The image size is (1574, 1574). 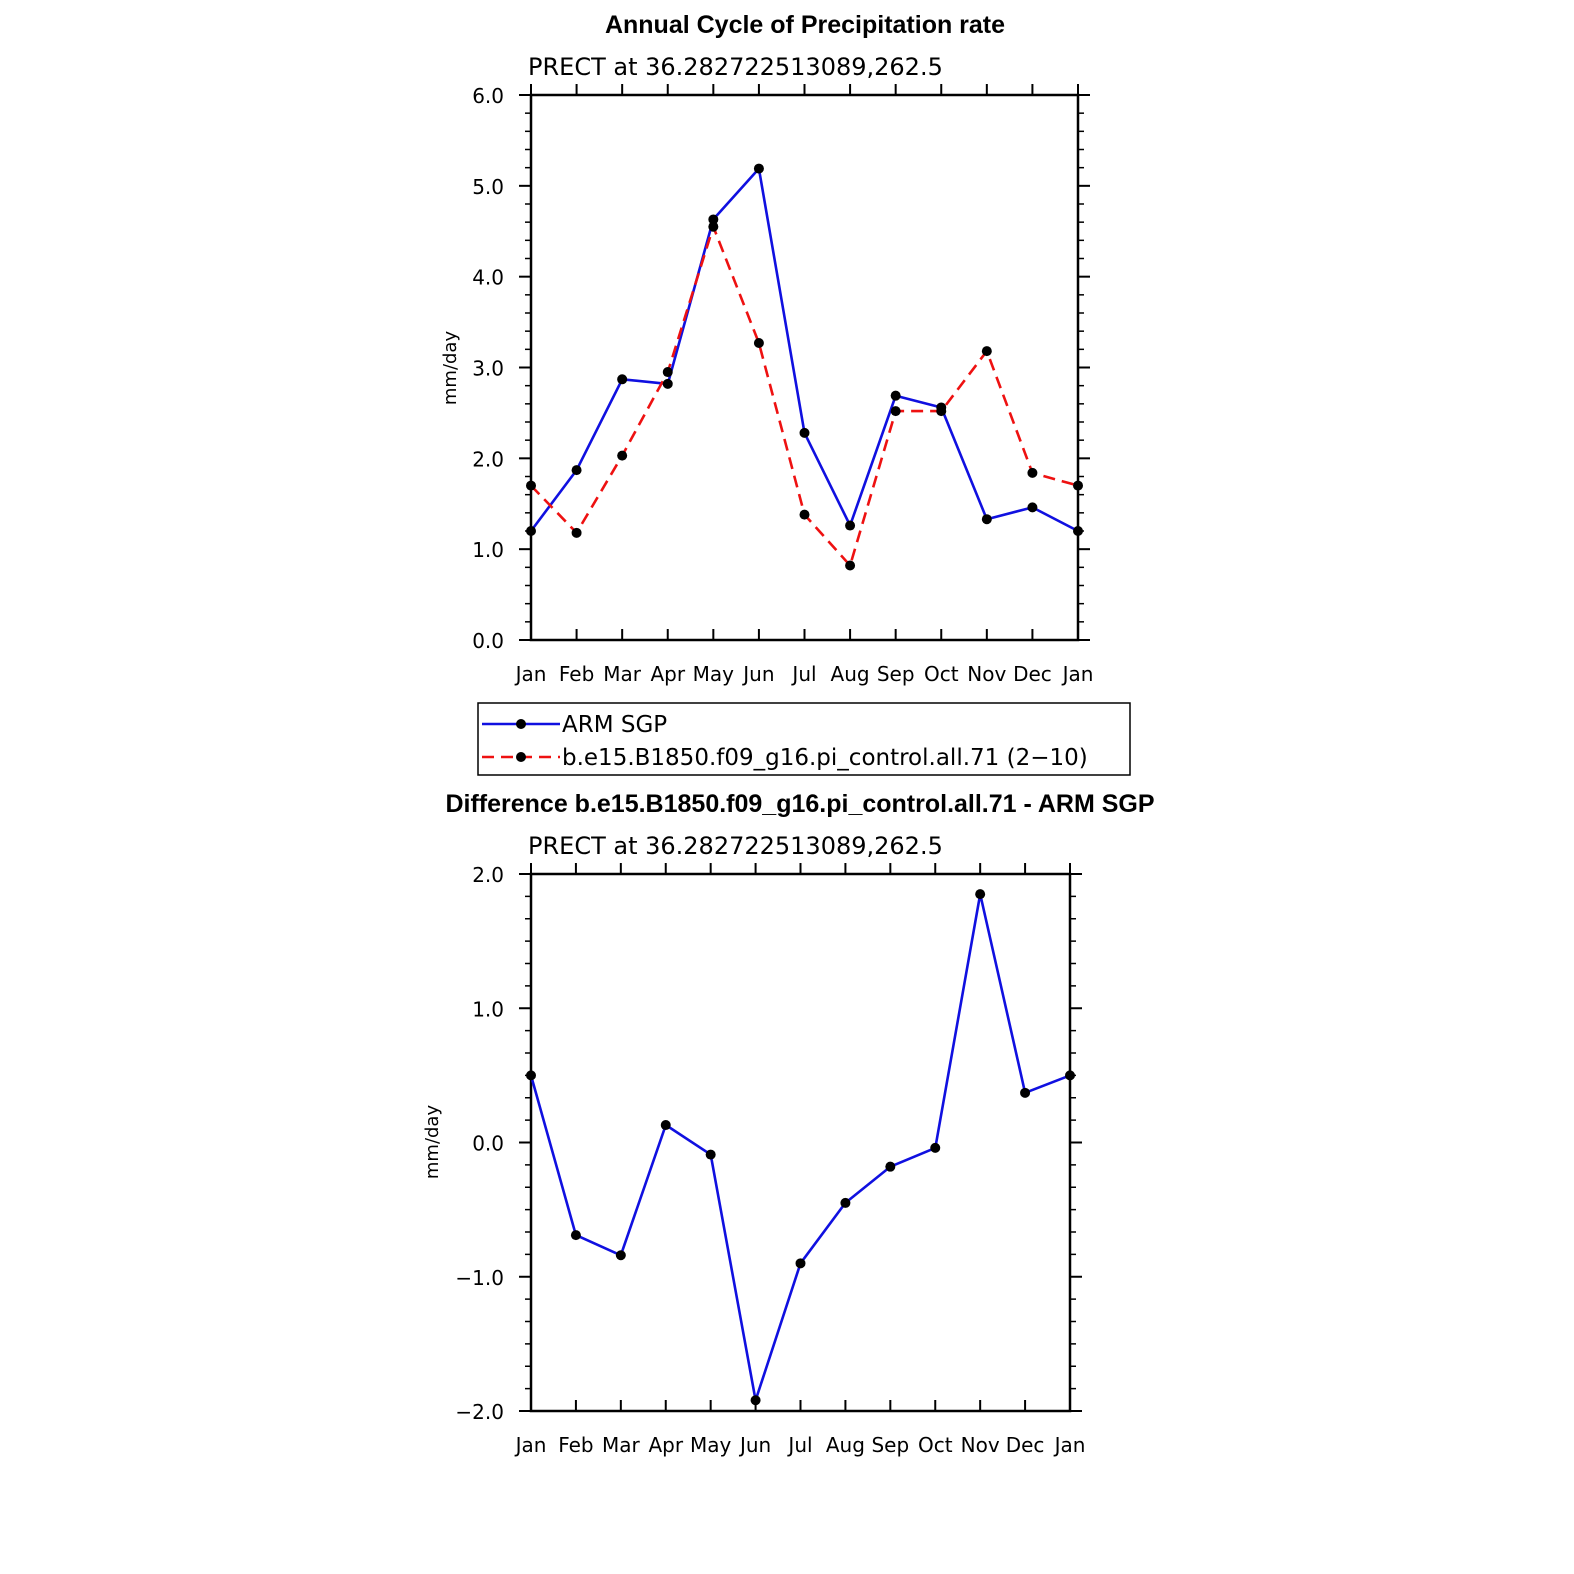 I want to click on chart-title: Annual Cycle of Precipitation rate, so click(x=805, y=25).